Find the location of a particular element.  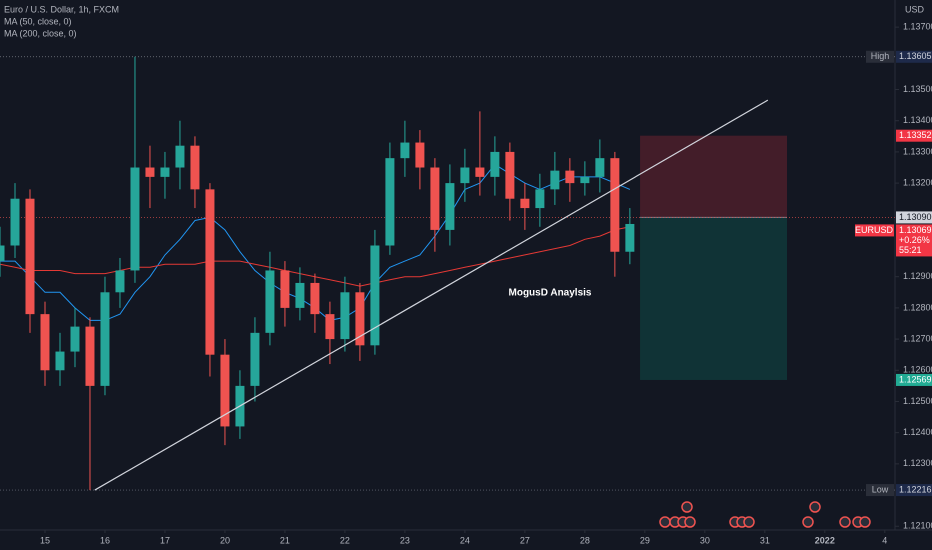

price-change: +0.26% is located at coordinates (914, 240).